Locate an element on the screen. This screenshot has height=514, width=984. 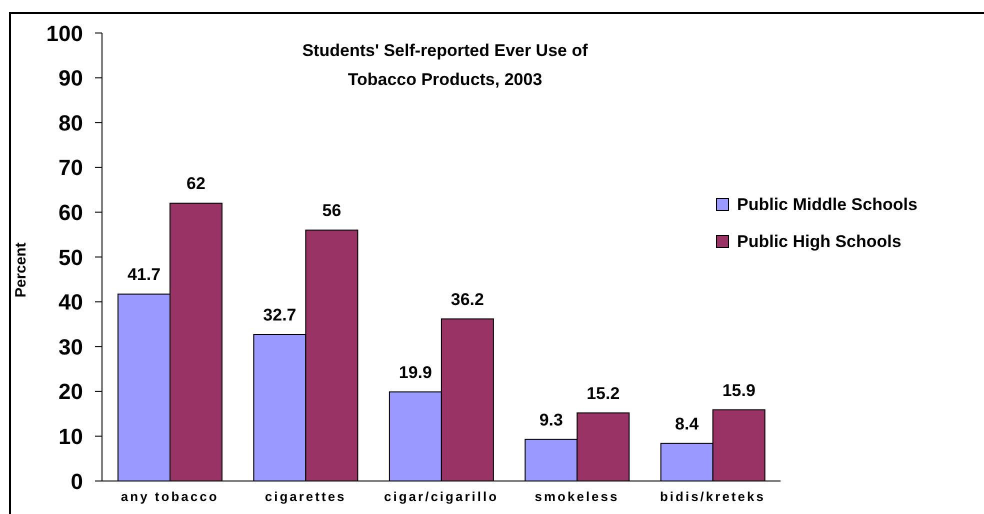
y-tick-label: 70 is located at coordinates (70, 167).